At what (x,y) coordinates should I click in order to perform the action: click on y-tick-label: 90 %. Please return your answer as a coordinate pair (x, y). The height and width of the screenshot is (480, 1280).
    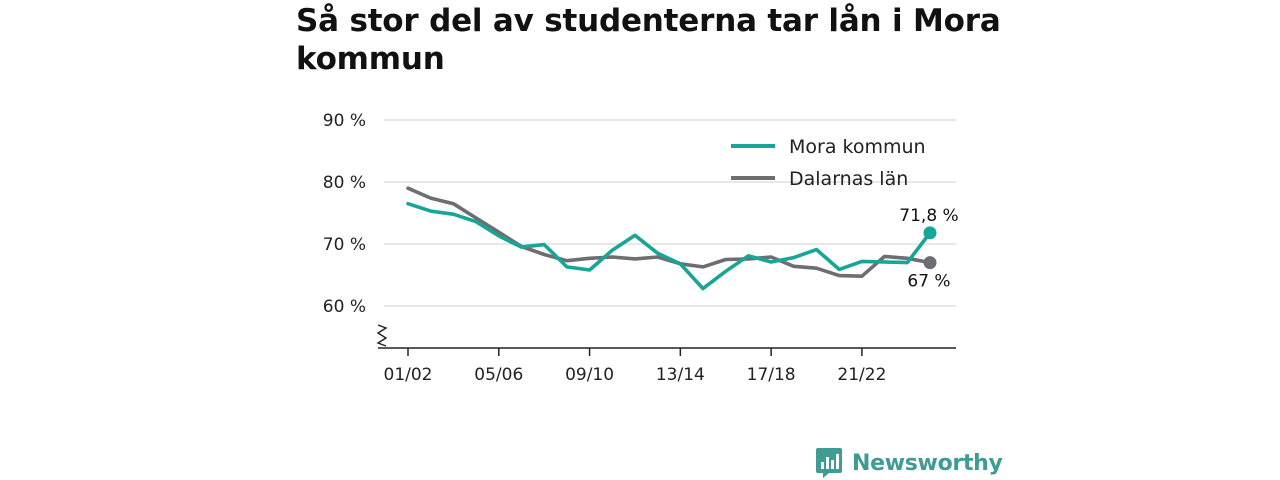
    Looking at the image, I should click on (344, 121).